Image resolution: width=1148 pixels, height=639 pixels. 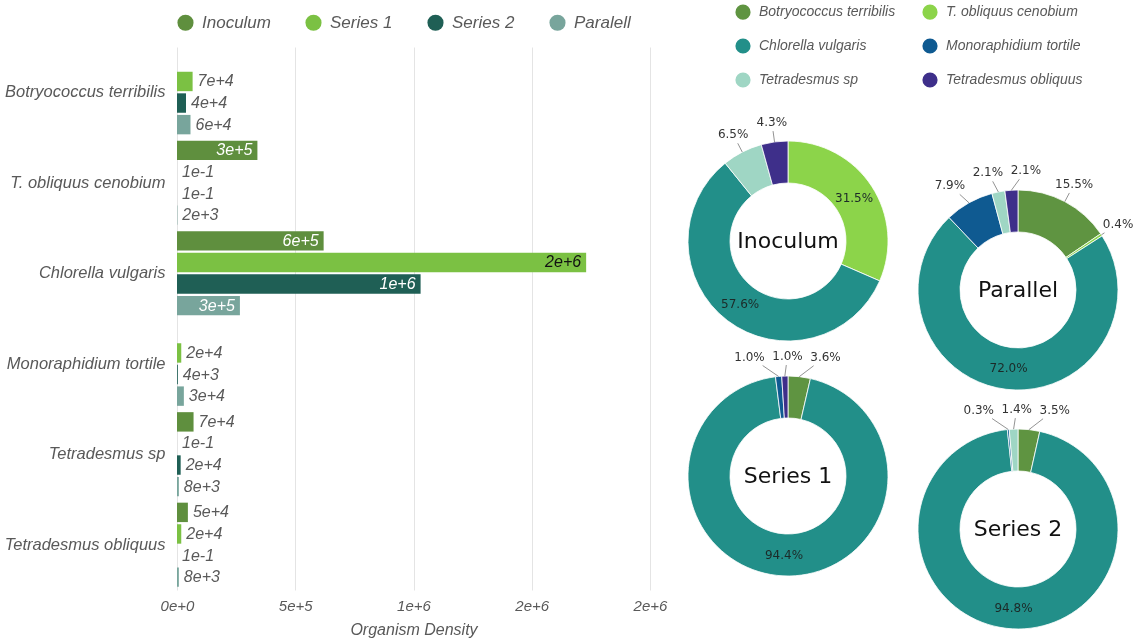 I want to click on data-label: 4e+4, so click(x=209, y=103).